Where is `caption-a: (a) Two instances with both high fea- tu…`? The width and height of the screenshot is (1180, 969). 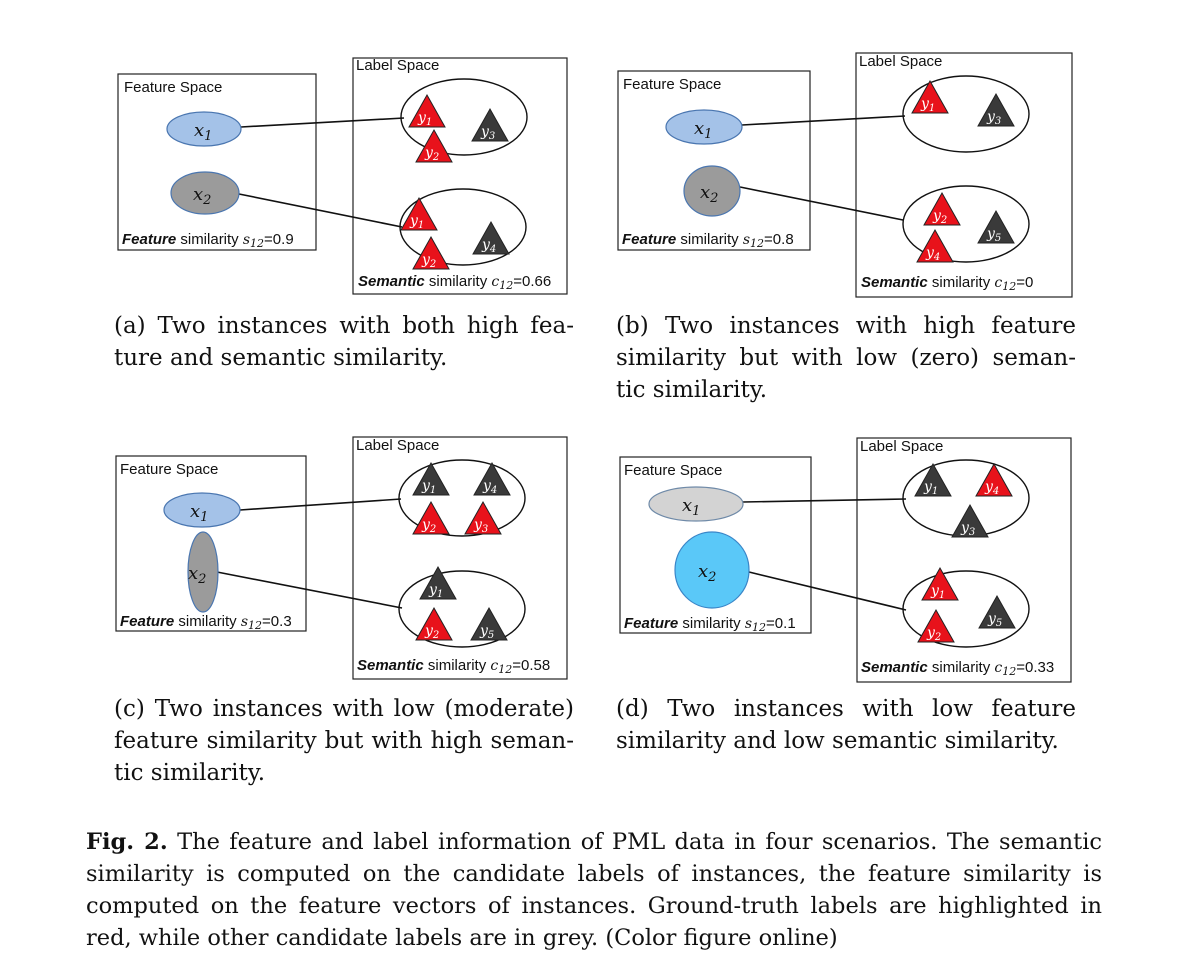
caption-a: (a) Two instances with both high fea- tu… is located at coordinates (344, 342).